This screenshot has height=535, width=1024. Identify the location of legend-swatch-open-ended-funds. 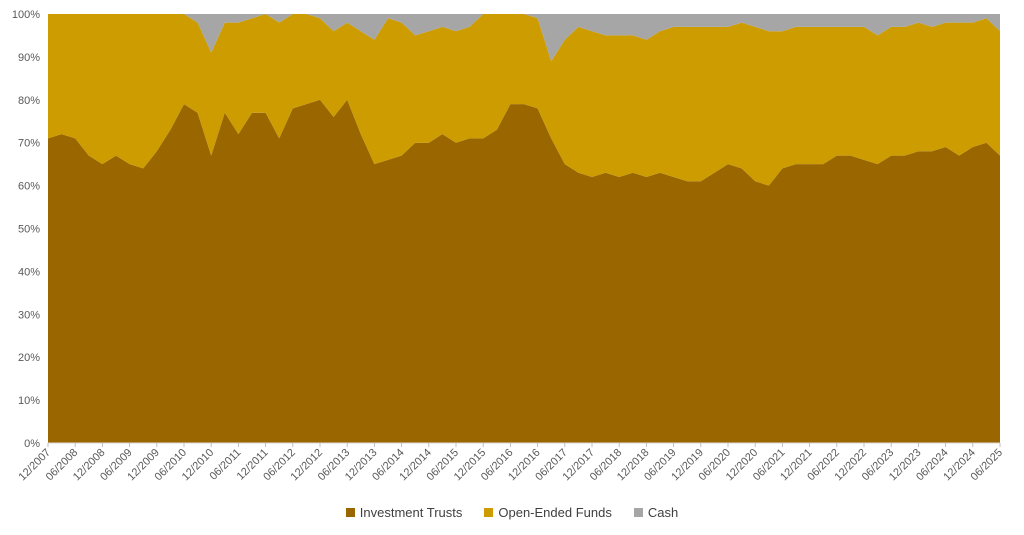
(489, 512).